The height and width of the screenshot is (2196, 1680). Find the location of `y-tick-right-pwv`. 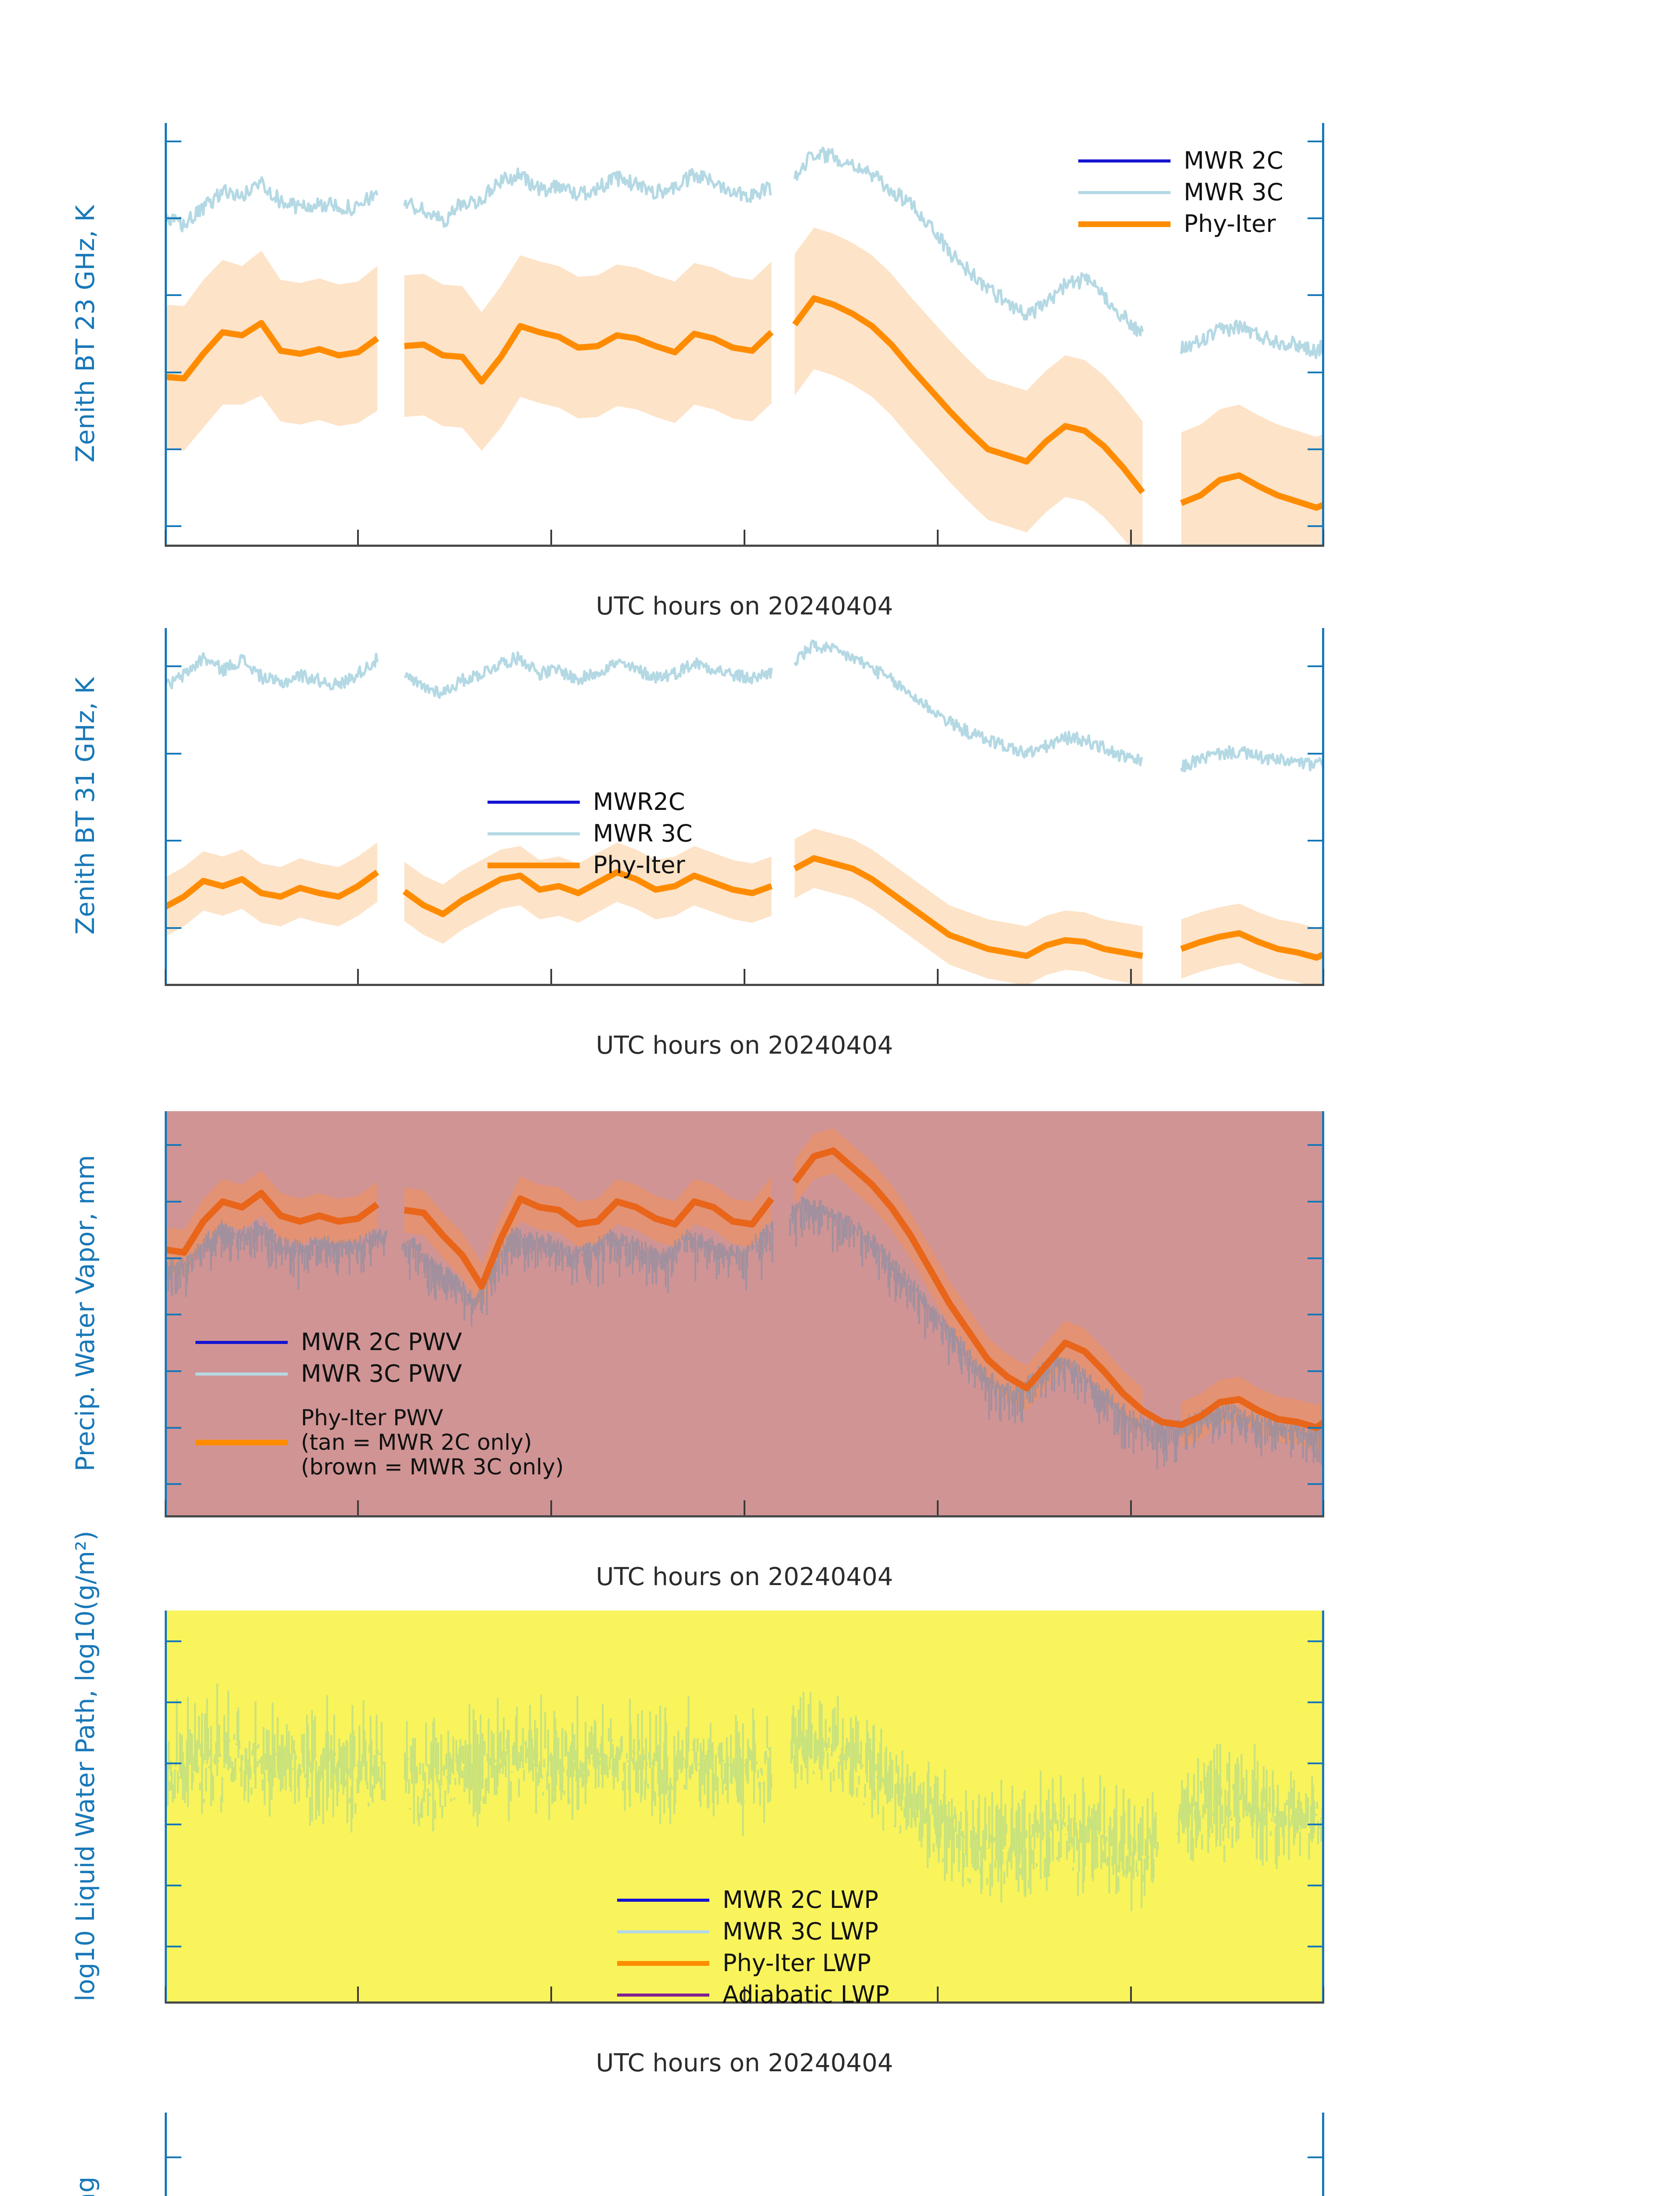

y-tick-right-pwv is located at coordinates (1316, 1315).